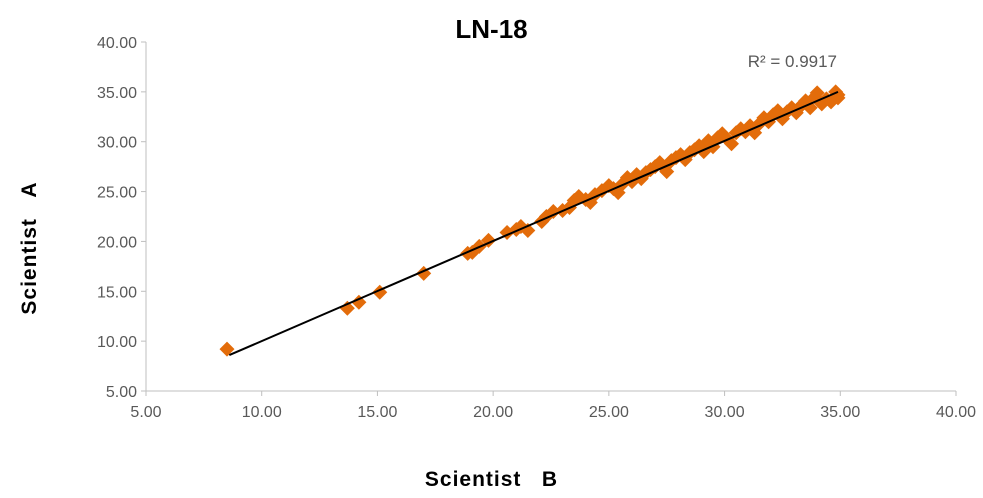 This screenshot has width=983, height=498. Describe the element at coordinates (491, 29) in the screenshot. I see `chart-title: LN-18` at that location.